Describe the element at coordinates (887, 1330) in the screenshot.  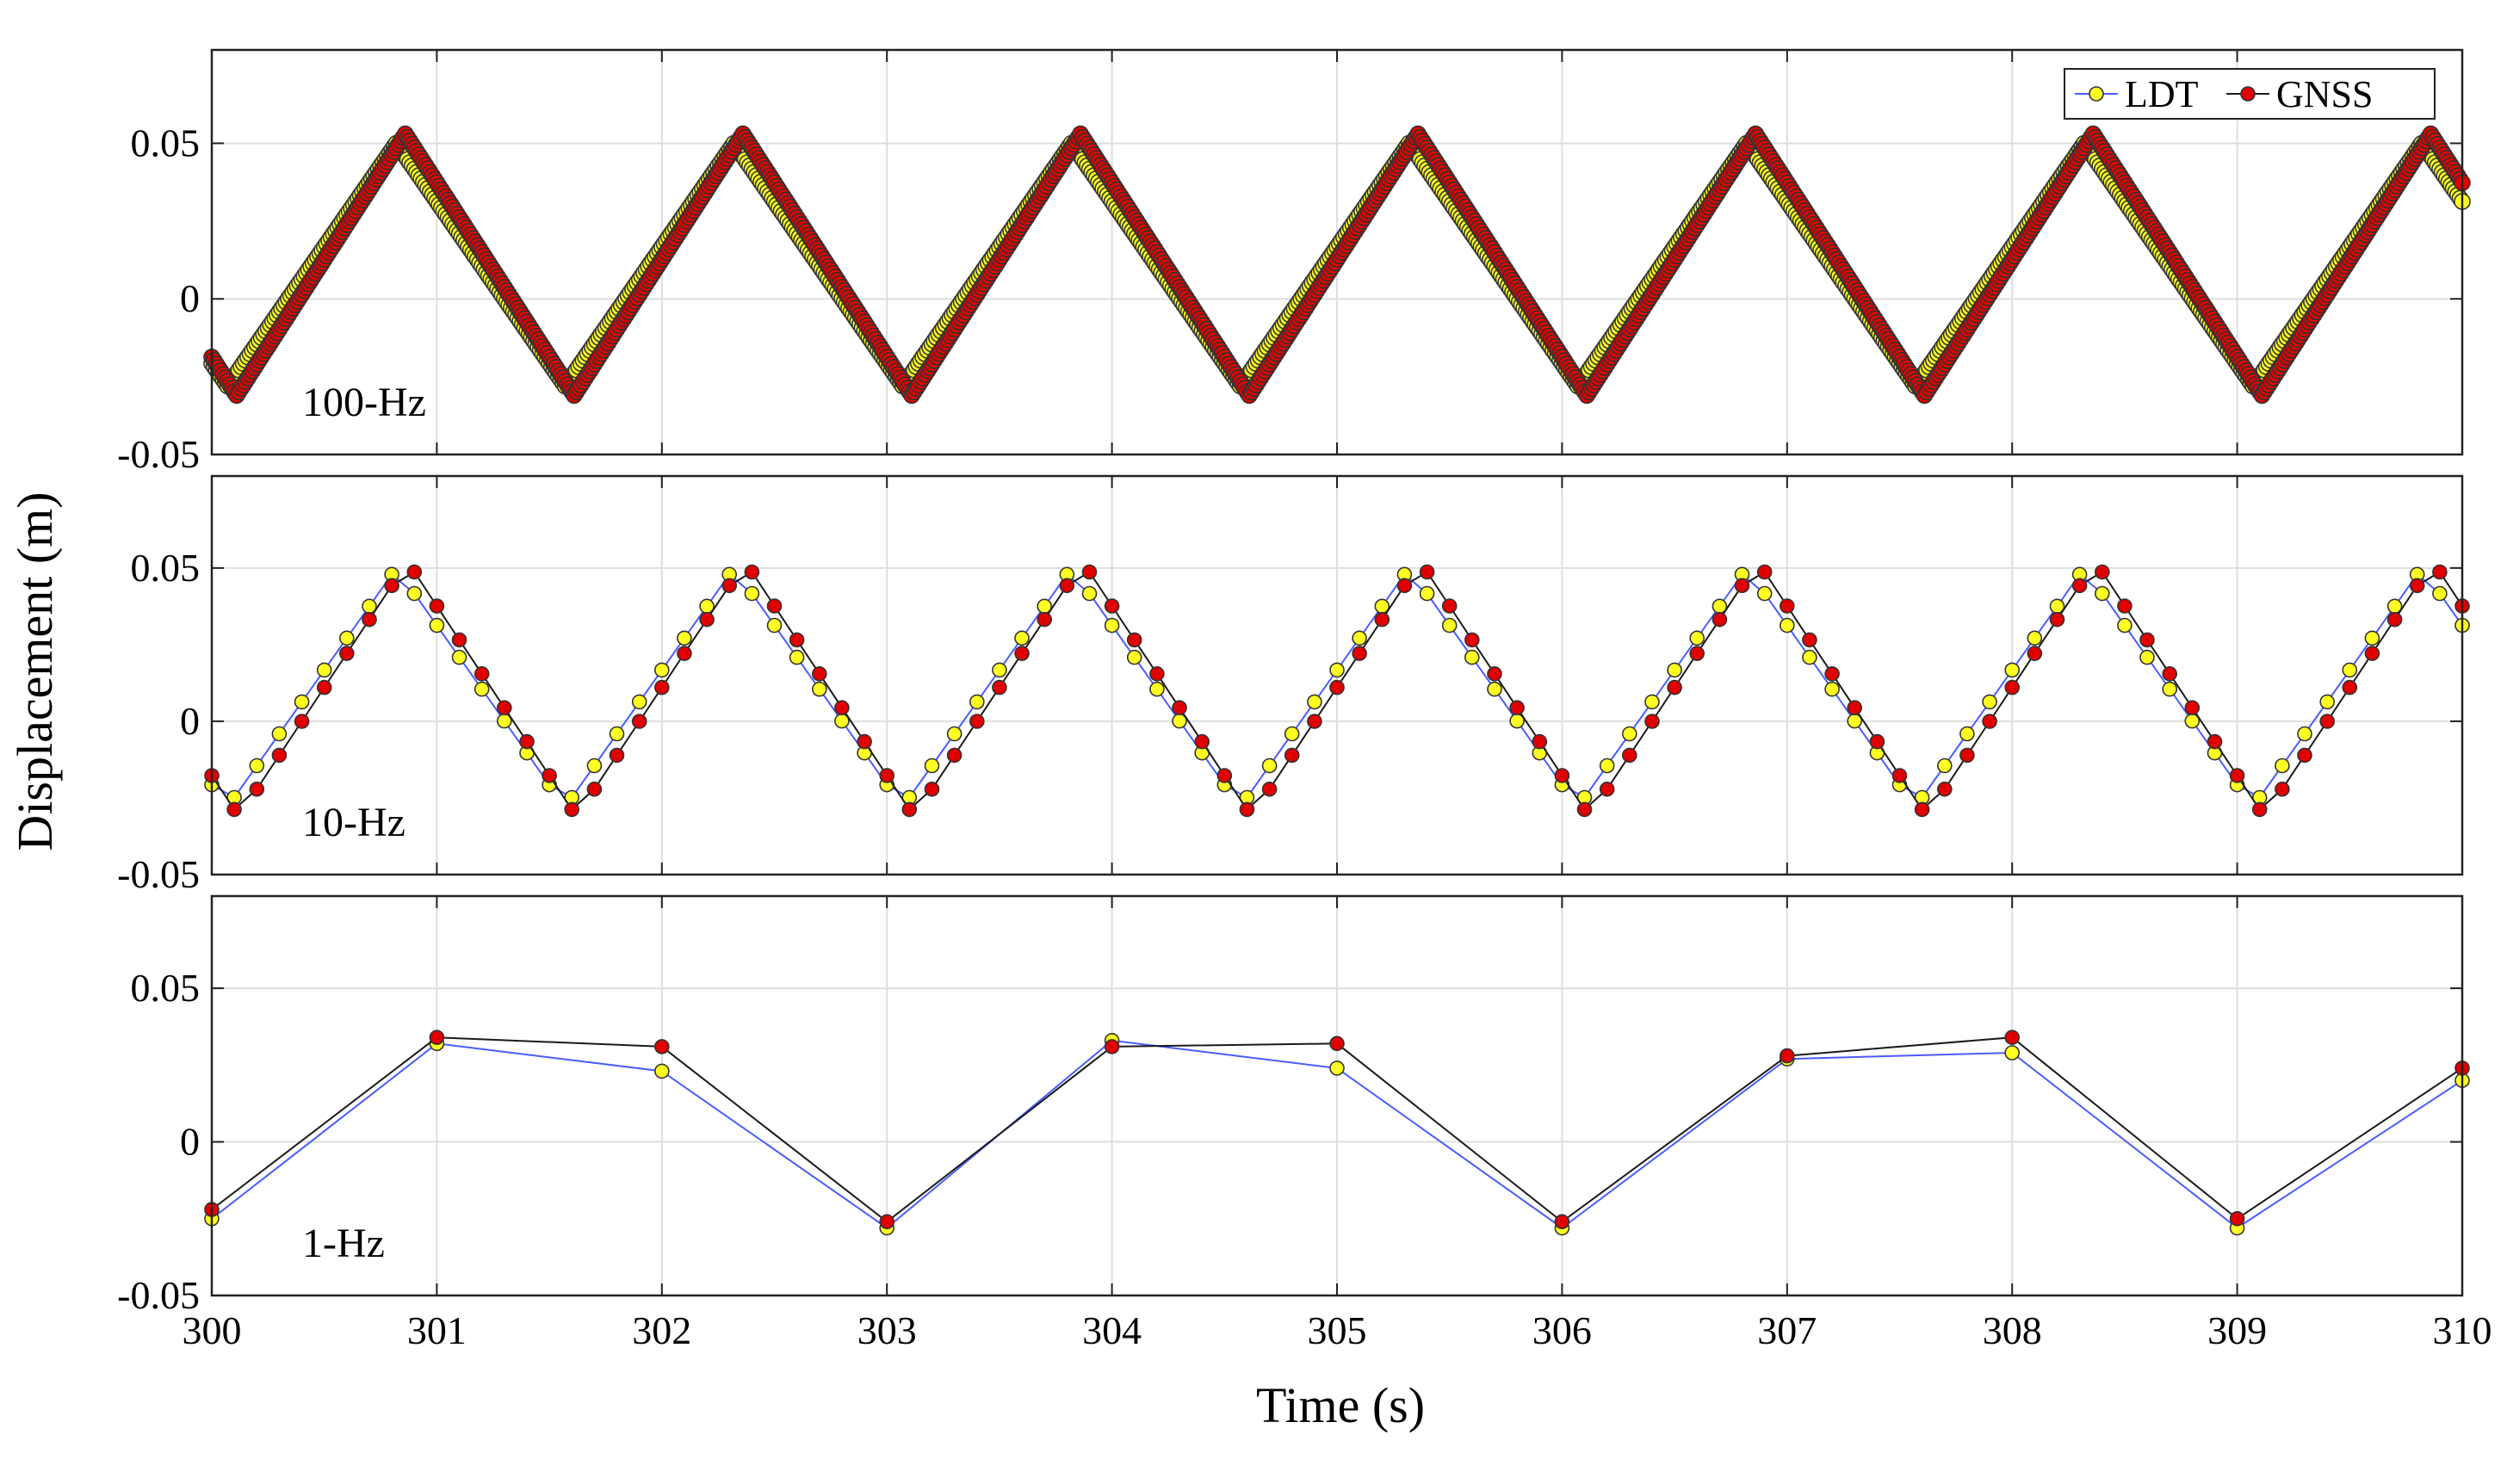
I see `x-tick-label: 303` at that location.